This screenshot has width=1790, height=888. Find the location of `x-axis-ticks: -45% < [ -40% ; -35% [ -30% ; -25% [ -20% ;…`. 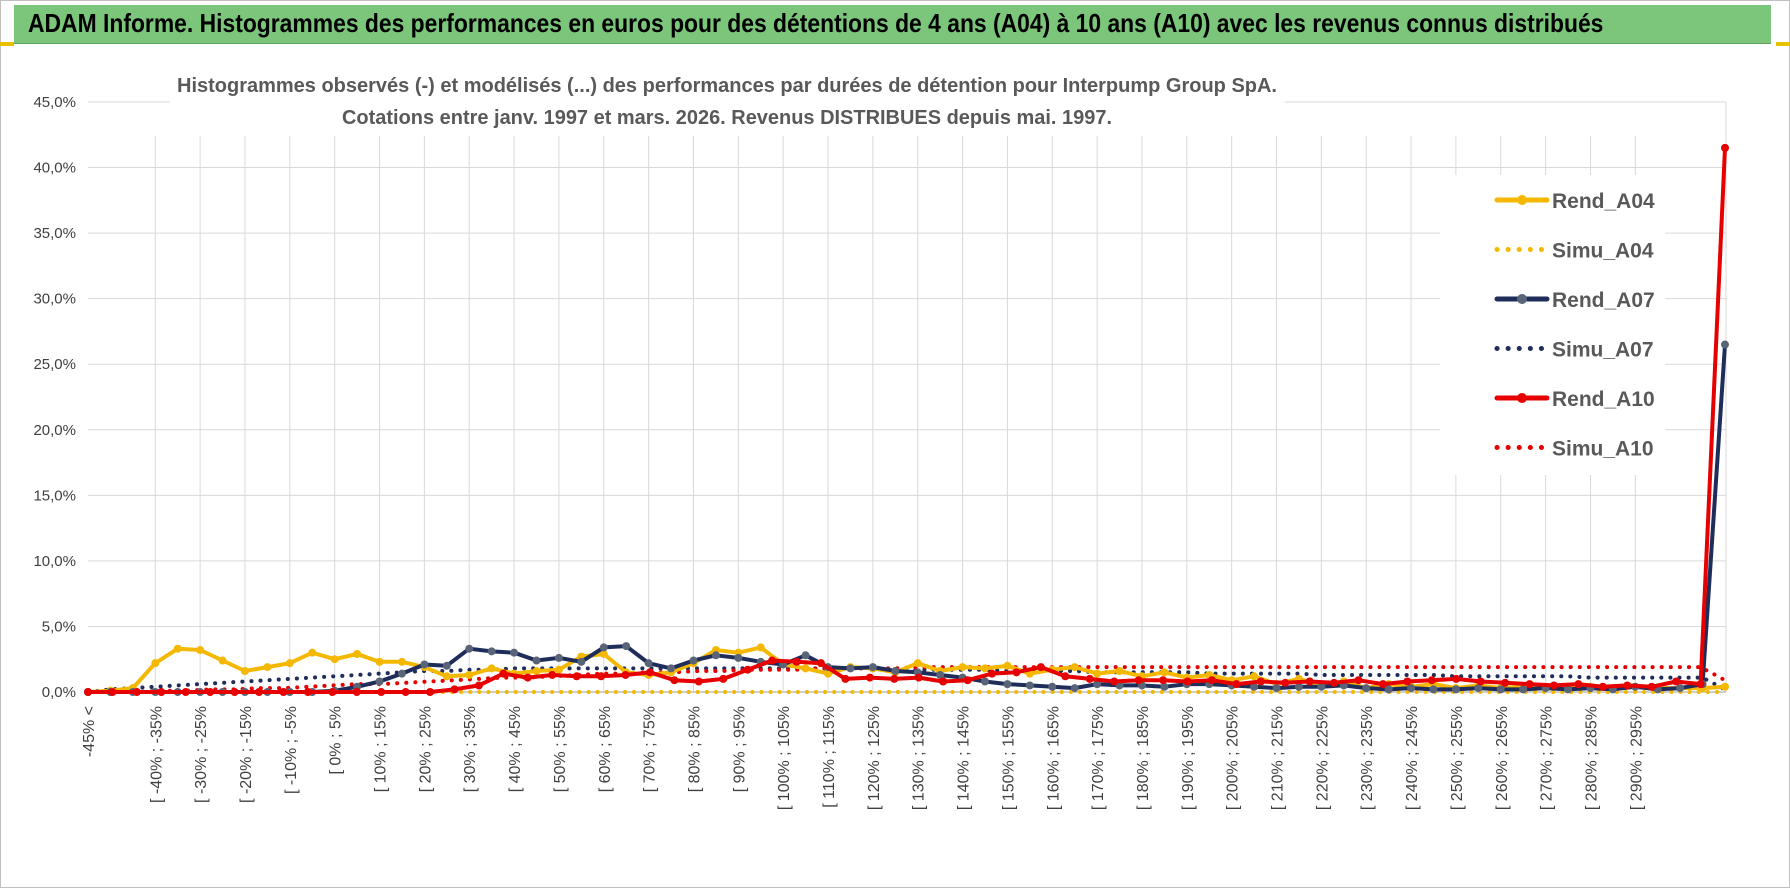

x-axis-ticks: -45% < [ -40% ; -35% [ -30% ; -25% [ -20% ;… is located at coordinates (863, 758).